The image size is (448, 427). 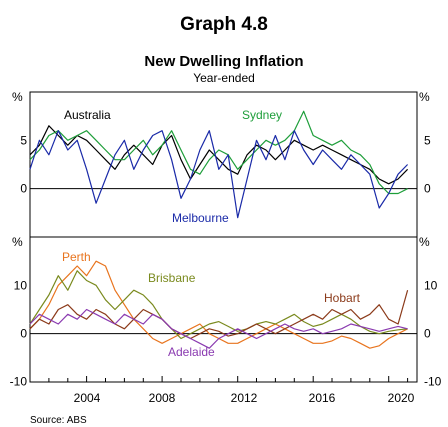 What do you see at coordinates (19, 382) in the screenshot?
I see `bottom-left-ytick-minus10: -10` at bounding box center [19, 382].